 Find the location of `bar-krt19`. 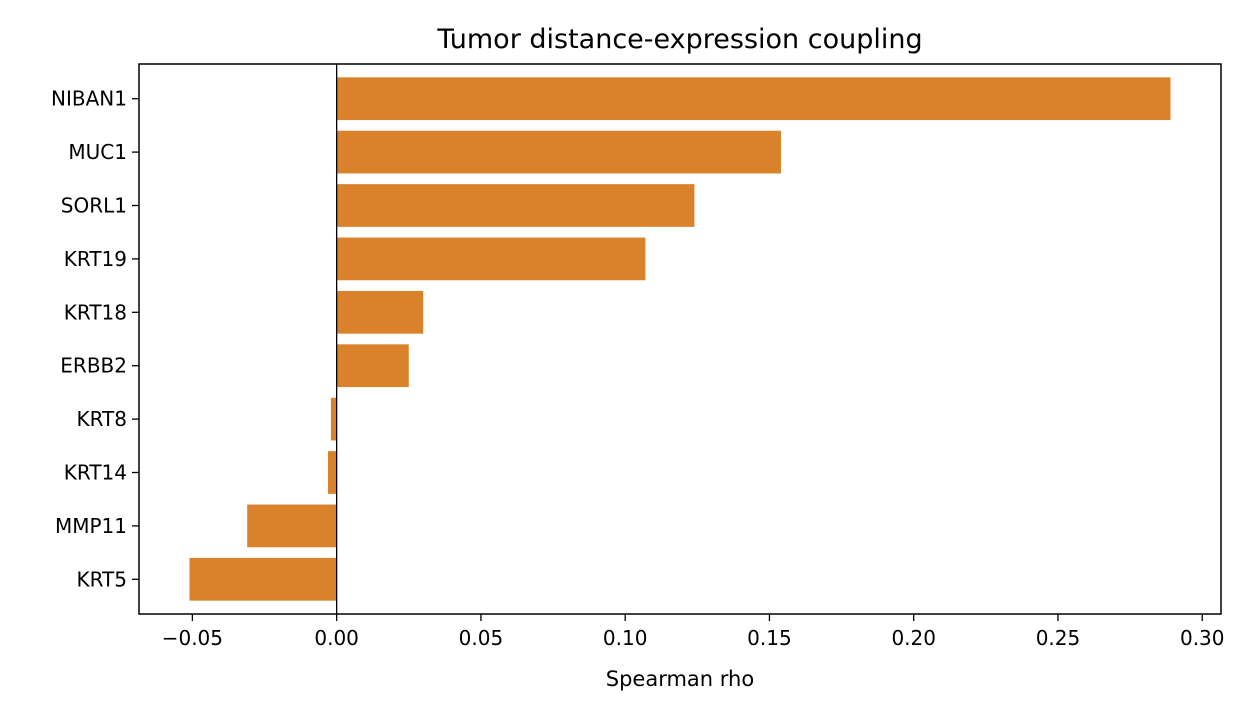

bar-krt19 is located at coordinates (491, 259).